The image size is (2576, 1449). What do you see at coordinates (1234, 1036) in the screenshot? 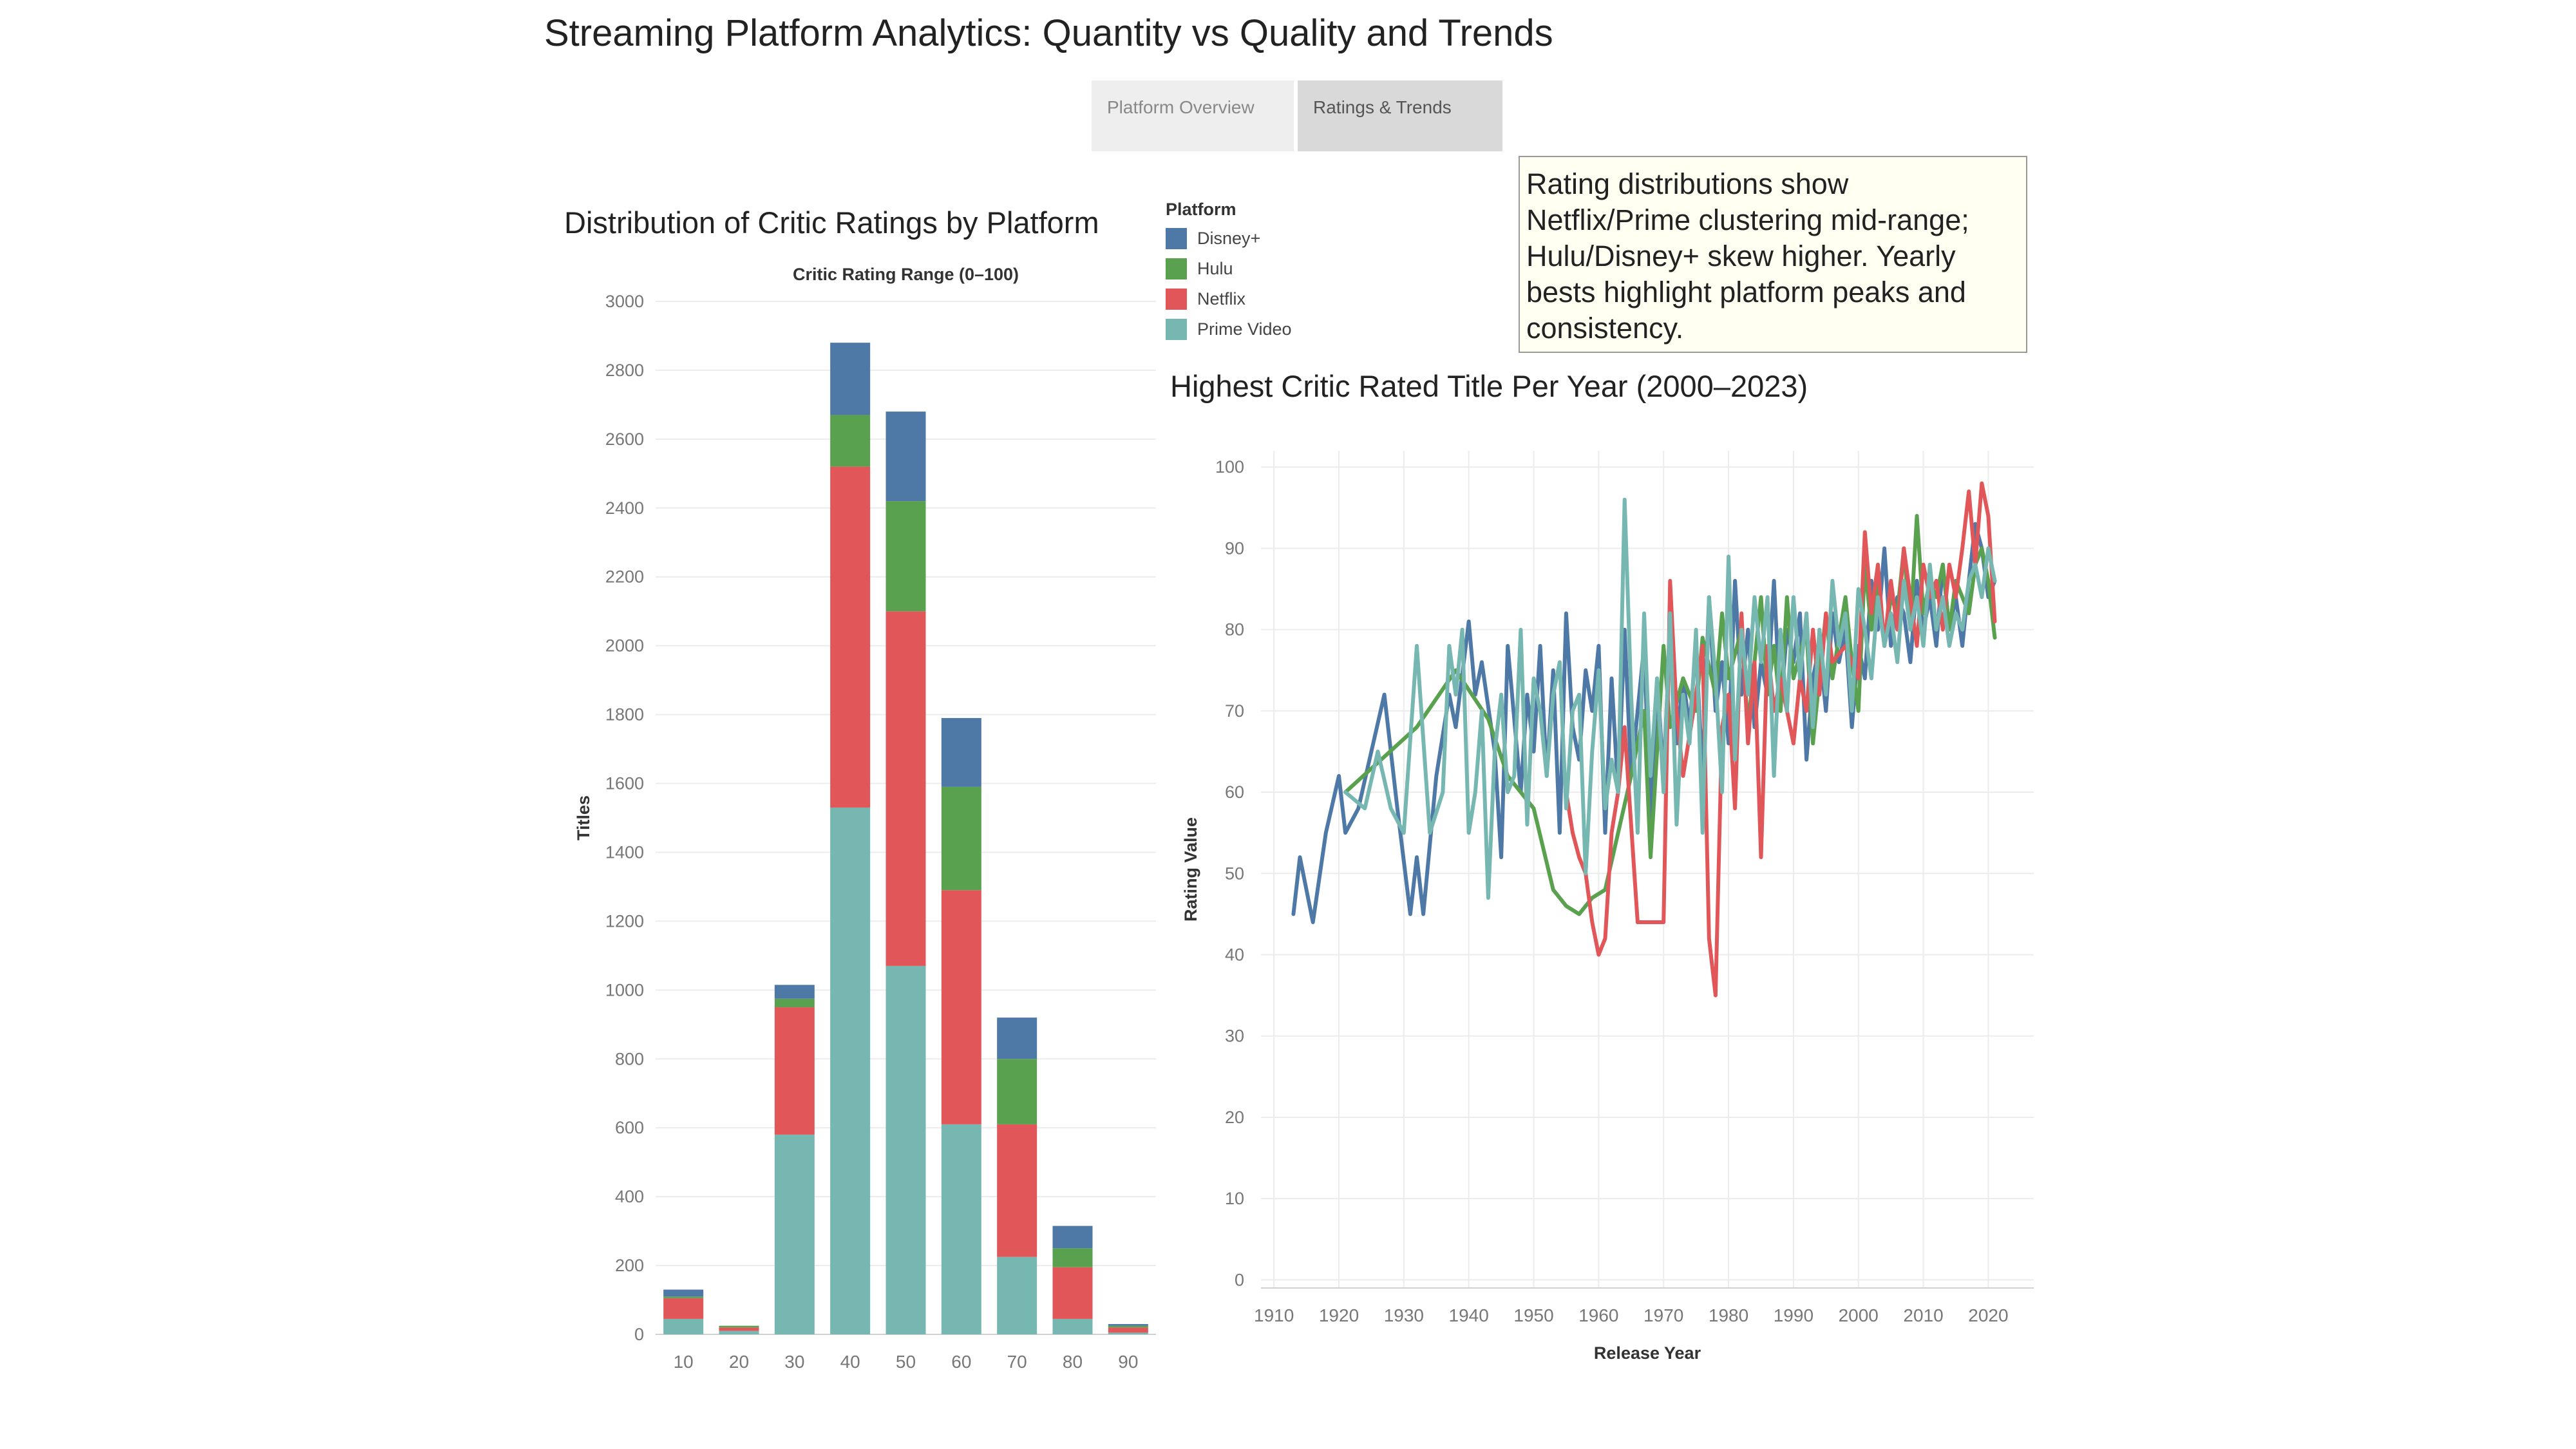
I see `line-y-tick-label: 30` at bounding box center [1234, 1036].